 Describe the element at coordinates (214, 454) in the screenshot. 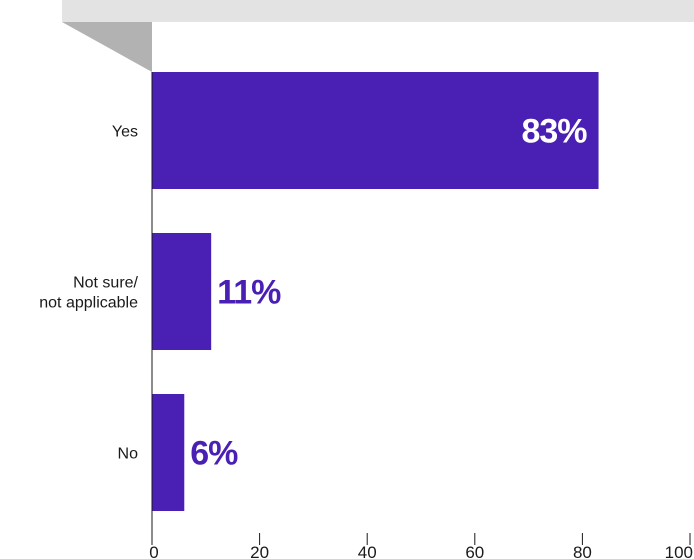

I see `data-label-2: 6%` at that location.